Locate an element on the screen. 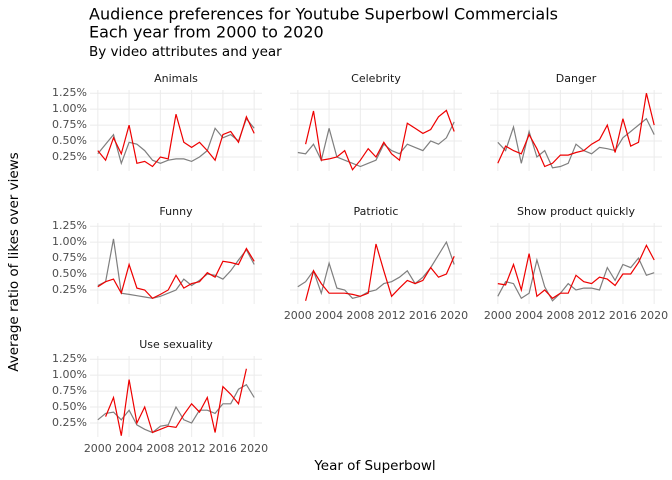 Image resolution: width=672 pixels, height=480 pixels. facet-title: Show product quickly is located at coordinates (576, 211).